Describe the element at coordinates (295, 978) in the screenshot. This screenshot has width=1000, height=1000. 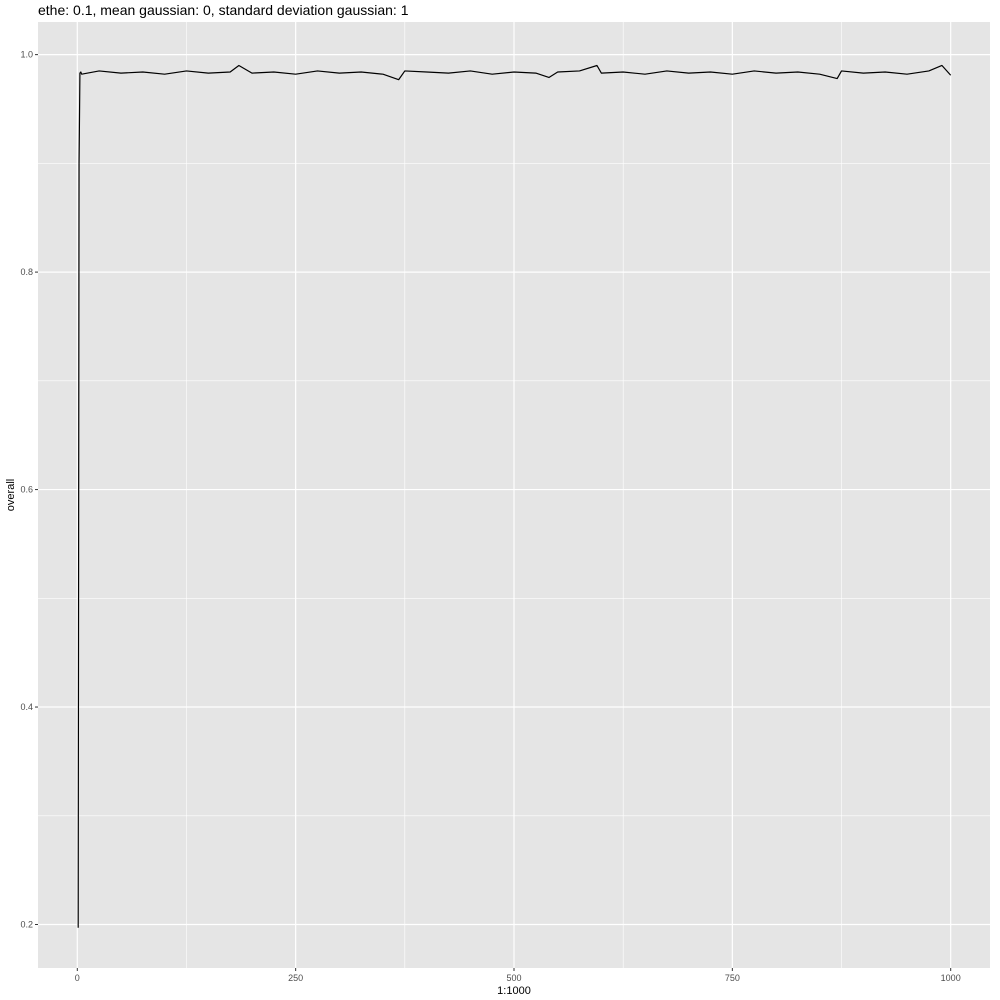
I see `x-tick-label: 250` at that location.